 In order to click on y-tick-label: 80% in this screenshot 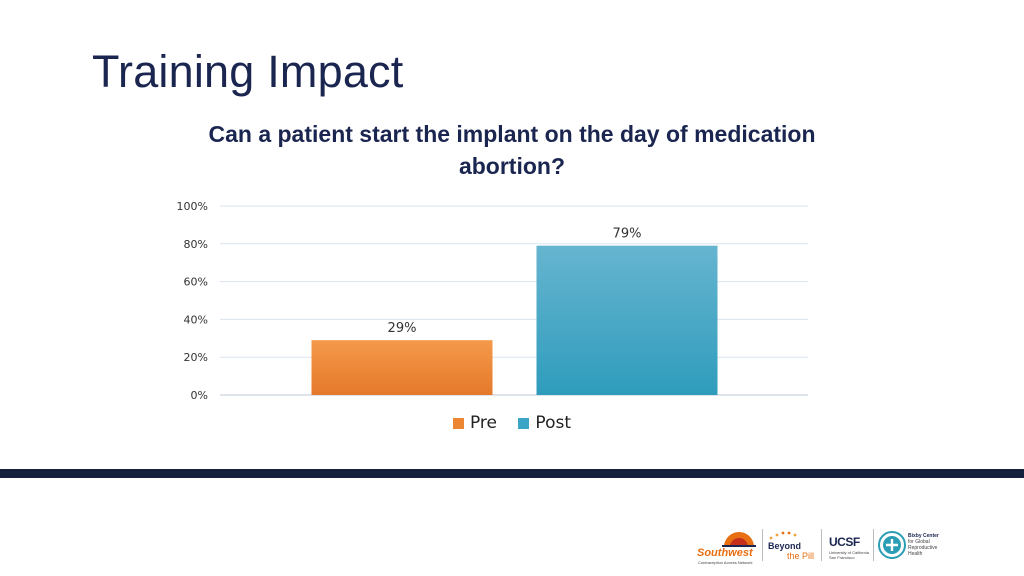, I will do `click(196, 244)`.